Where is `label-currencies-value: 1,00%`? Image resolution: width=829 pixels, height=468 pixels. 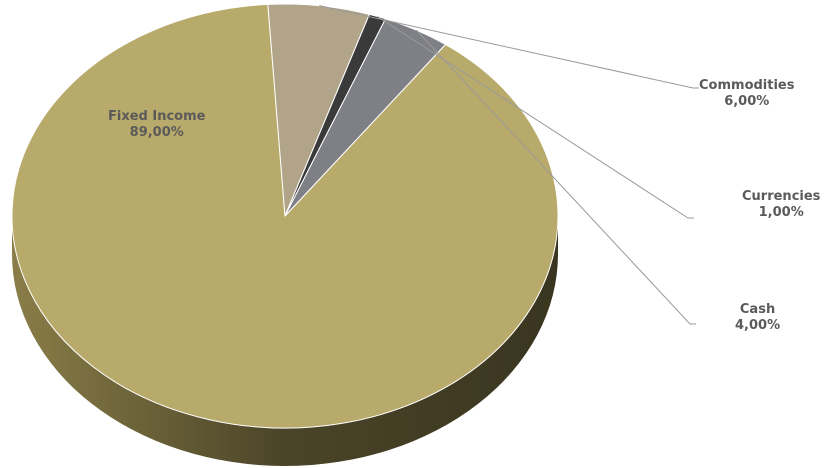
label-currencies-value: 1,00% is located at coordinates (781, 212).